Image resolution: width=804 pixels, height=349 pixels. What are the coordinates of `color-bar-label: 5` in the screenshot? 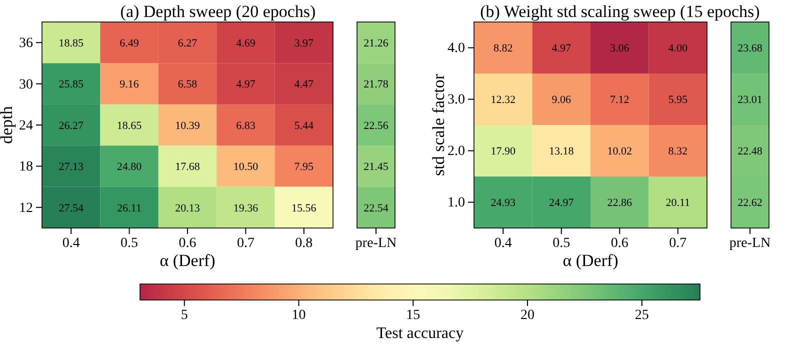 It's located at (184, 315).